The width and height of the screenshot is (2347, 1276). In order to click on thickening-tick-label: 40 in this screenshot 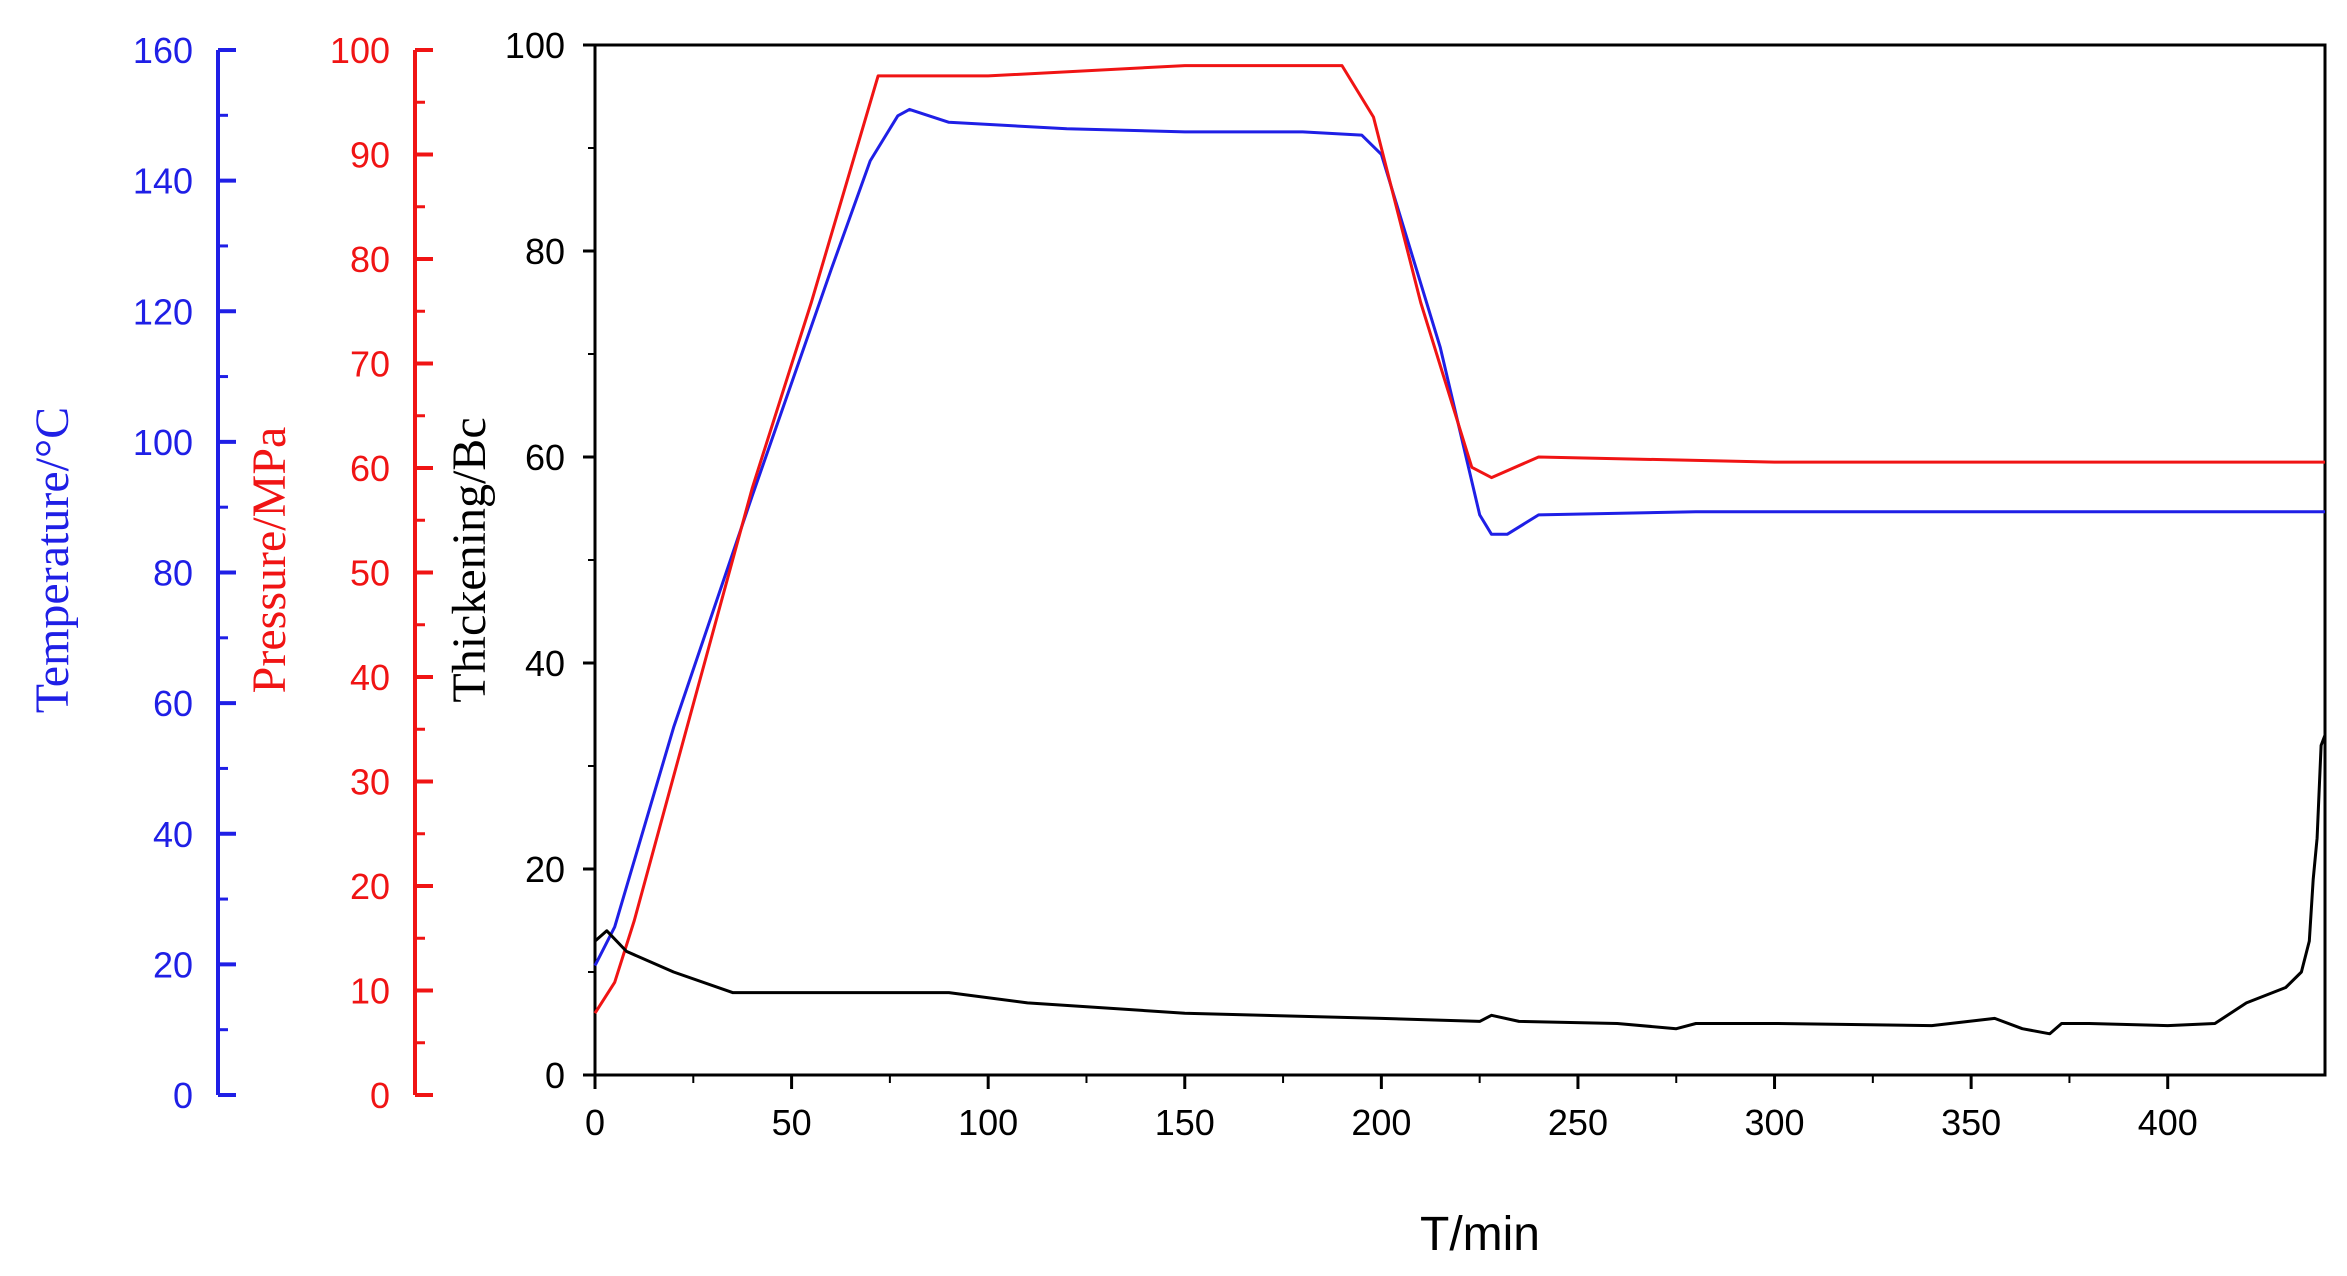, I will do `click(545, 663)`.